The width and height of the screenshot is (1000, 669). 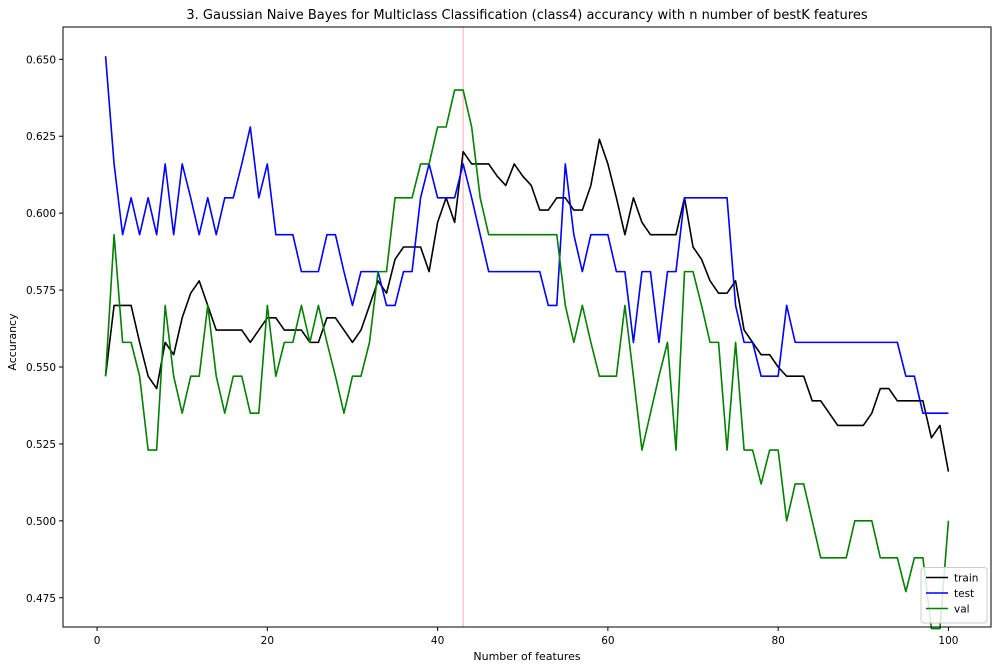 What do you see at coordinates (41, 214) in the screenshot?
I see `y-tick-label: 0.600` at bounding box center [41, 214].